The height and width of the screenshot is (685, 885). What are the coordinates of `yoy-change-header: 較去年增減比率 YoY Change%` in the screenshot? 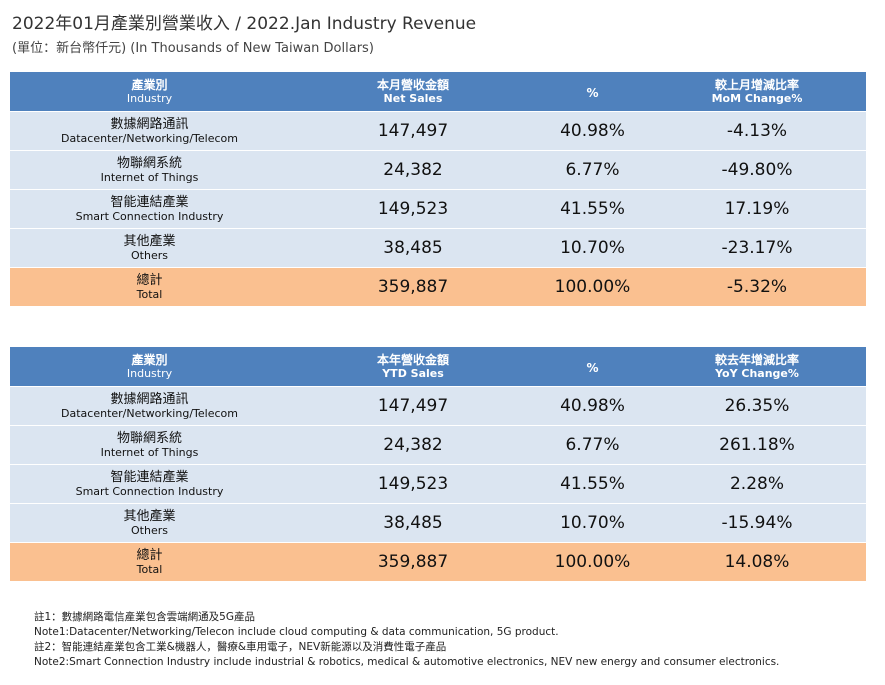 It's located at (757, 367).